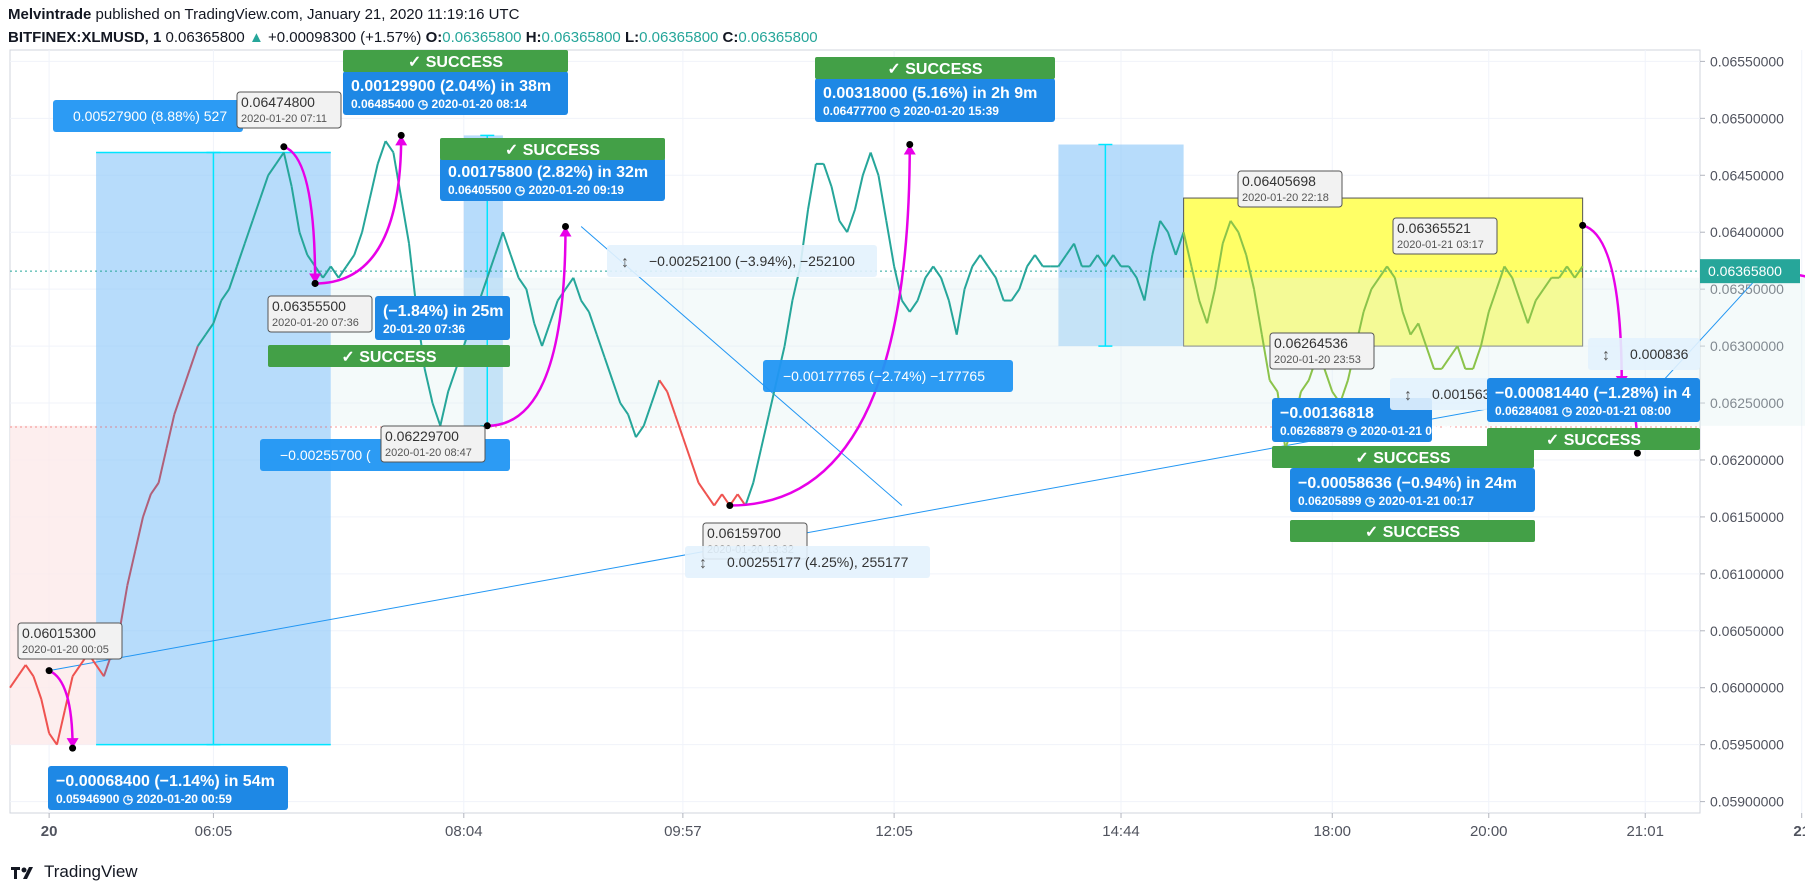 This screenshot has height=894, width=1805. What do you see at coordinates (205, 37) in the screenshot?
I see `last-price: 0.06365800` at bounding box center [205, 37].